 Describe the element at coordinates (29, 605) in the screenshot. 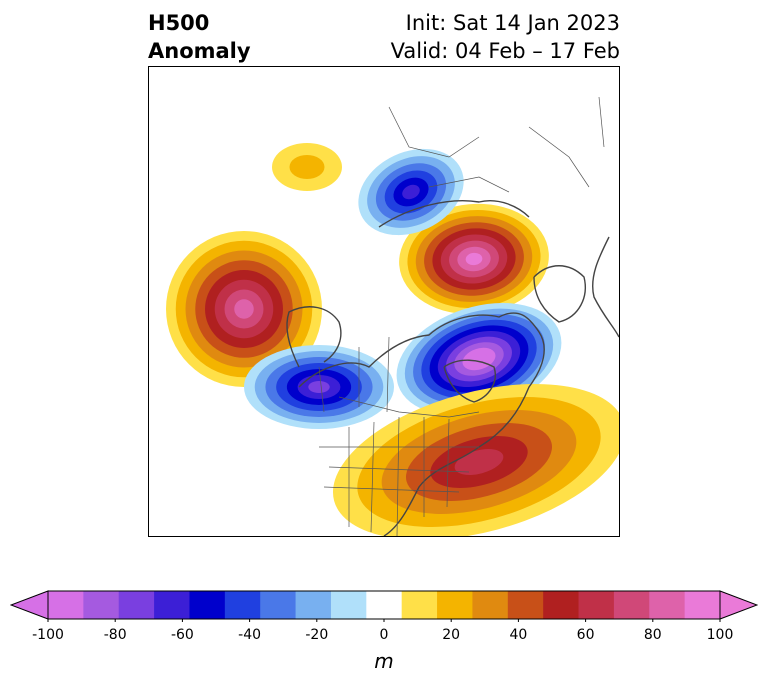

I see `colorbar-min-extend-arrow` at that location.